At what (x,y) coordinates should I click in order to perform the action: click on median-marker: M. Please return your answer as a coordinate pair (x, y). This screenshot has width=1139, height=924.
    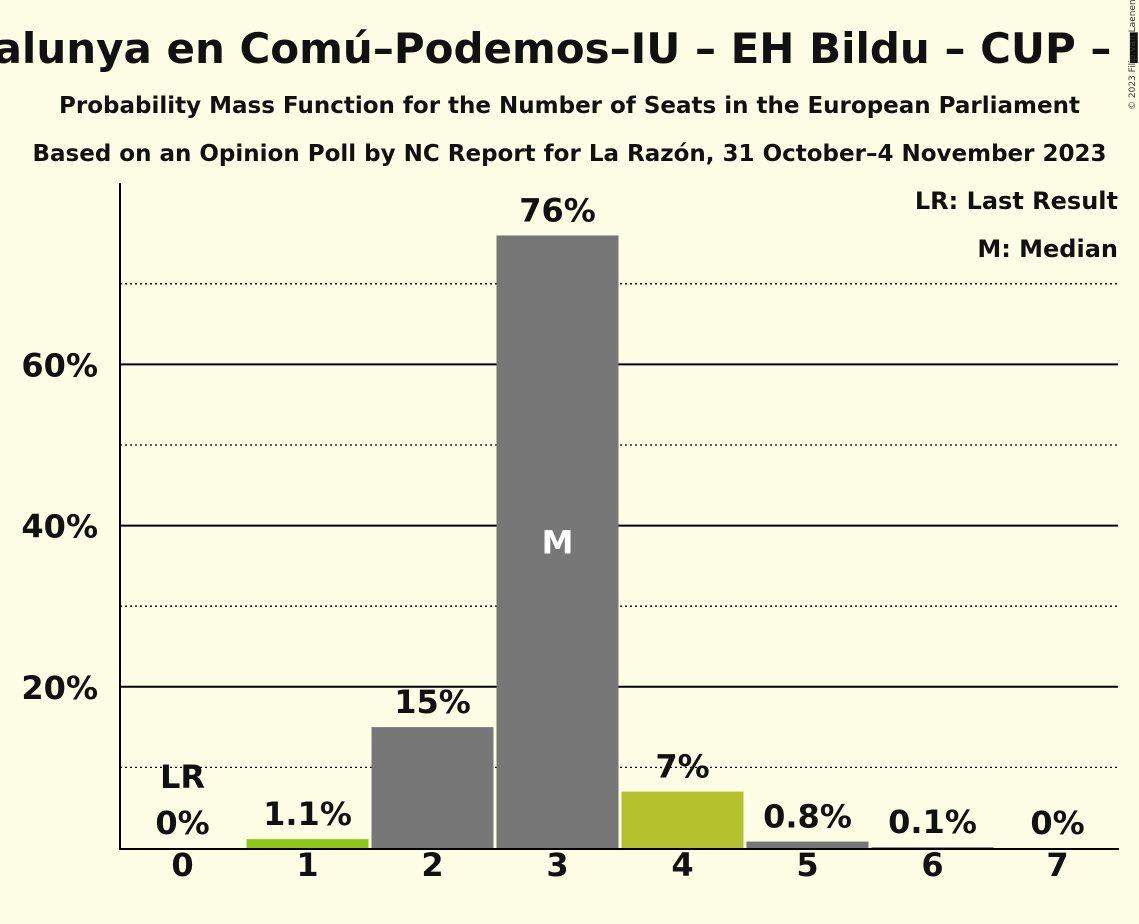
    Looking at the image, I should click on (558, 543).